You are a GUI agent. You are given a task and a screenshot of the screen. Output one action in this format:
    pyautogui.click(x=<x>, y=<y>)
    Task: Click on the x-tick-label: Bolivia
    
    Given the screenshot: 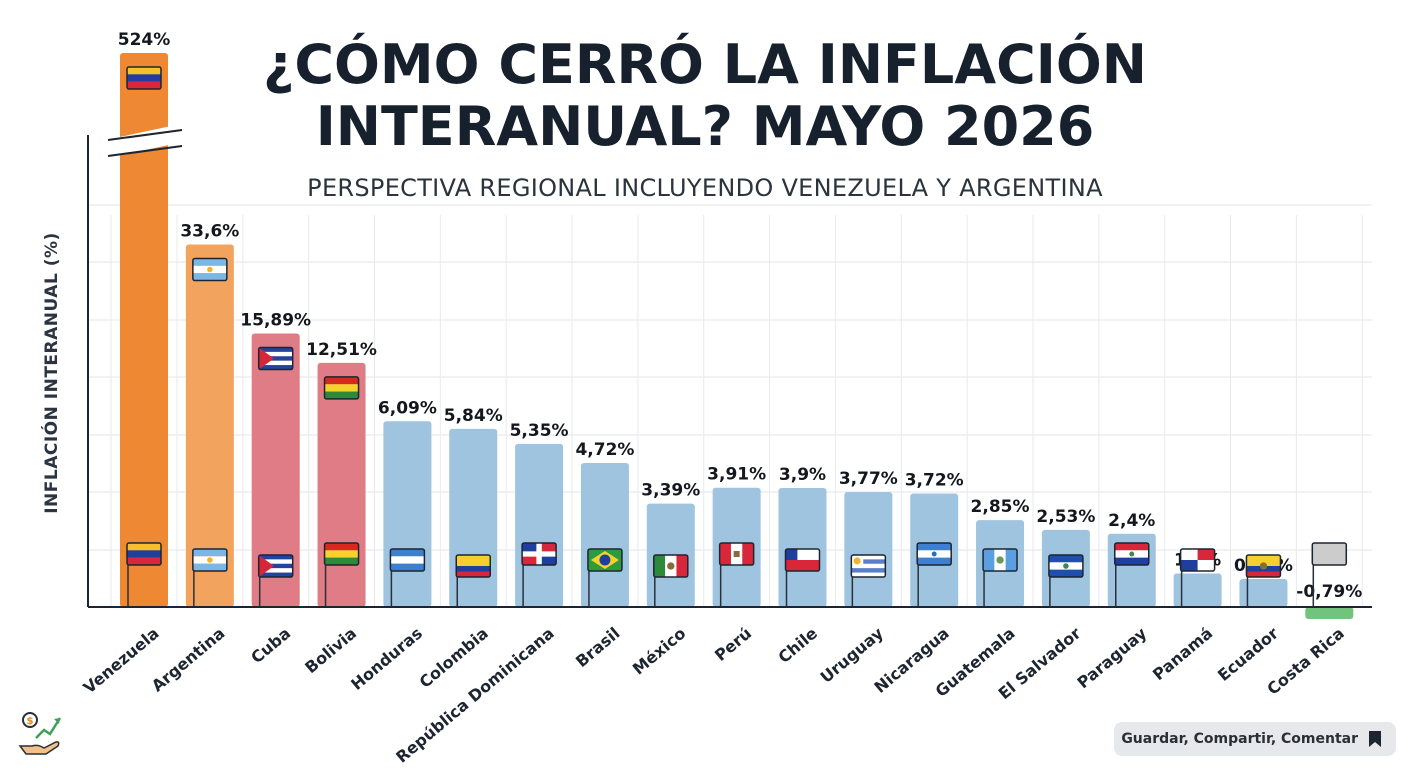 What is the action you would take?
    pyautogui.click(x=330, y=651)
    